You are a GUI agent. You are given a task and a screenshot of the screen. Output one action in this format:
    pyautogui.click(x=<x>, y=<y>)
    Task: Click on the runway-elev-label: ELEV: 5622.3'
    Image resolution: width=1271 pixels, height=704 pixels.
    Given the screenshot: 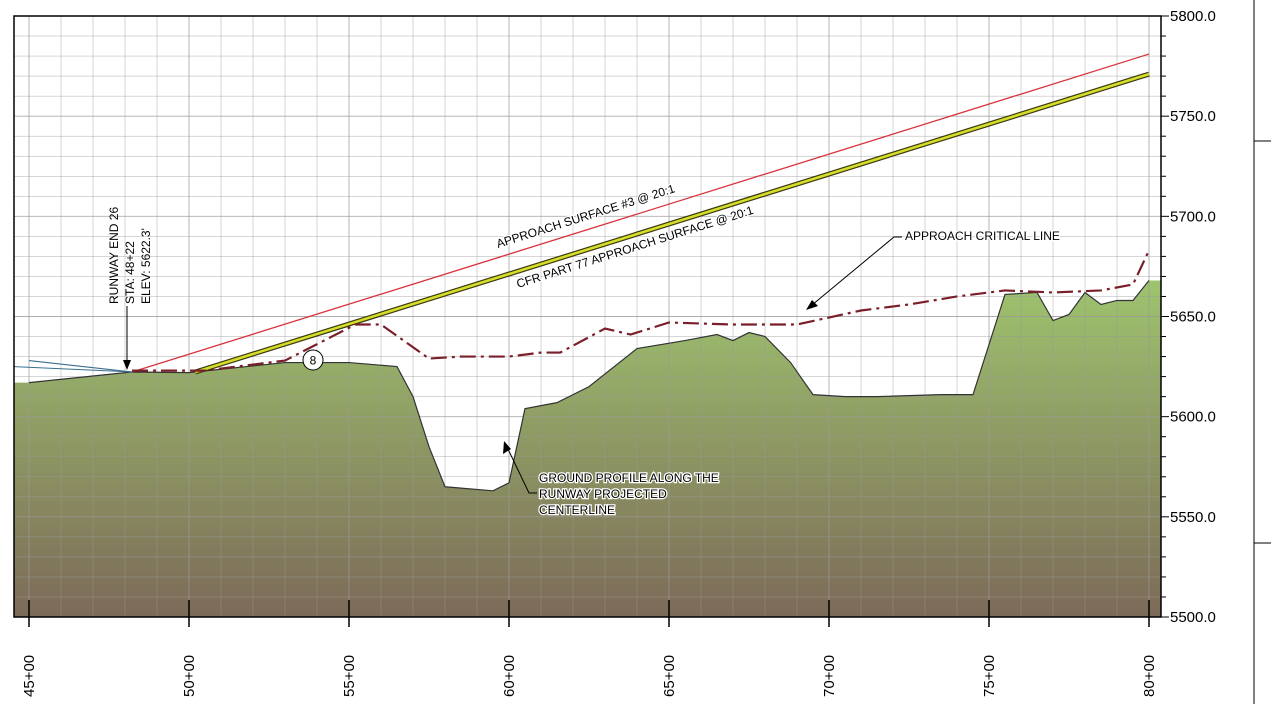 What is the action you would take?
    pyautogui.click(x=146, y=266)
    